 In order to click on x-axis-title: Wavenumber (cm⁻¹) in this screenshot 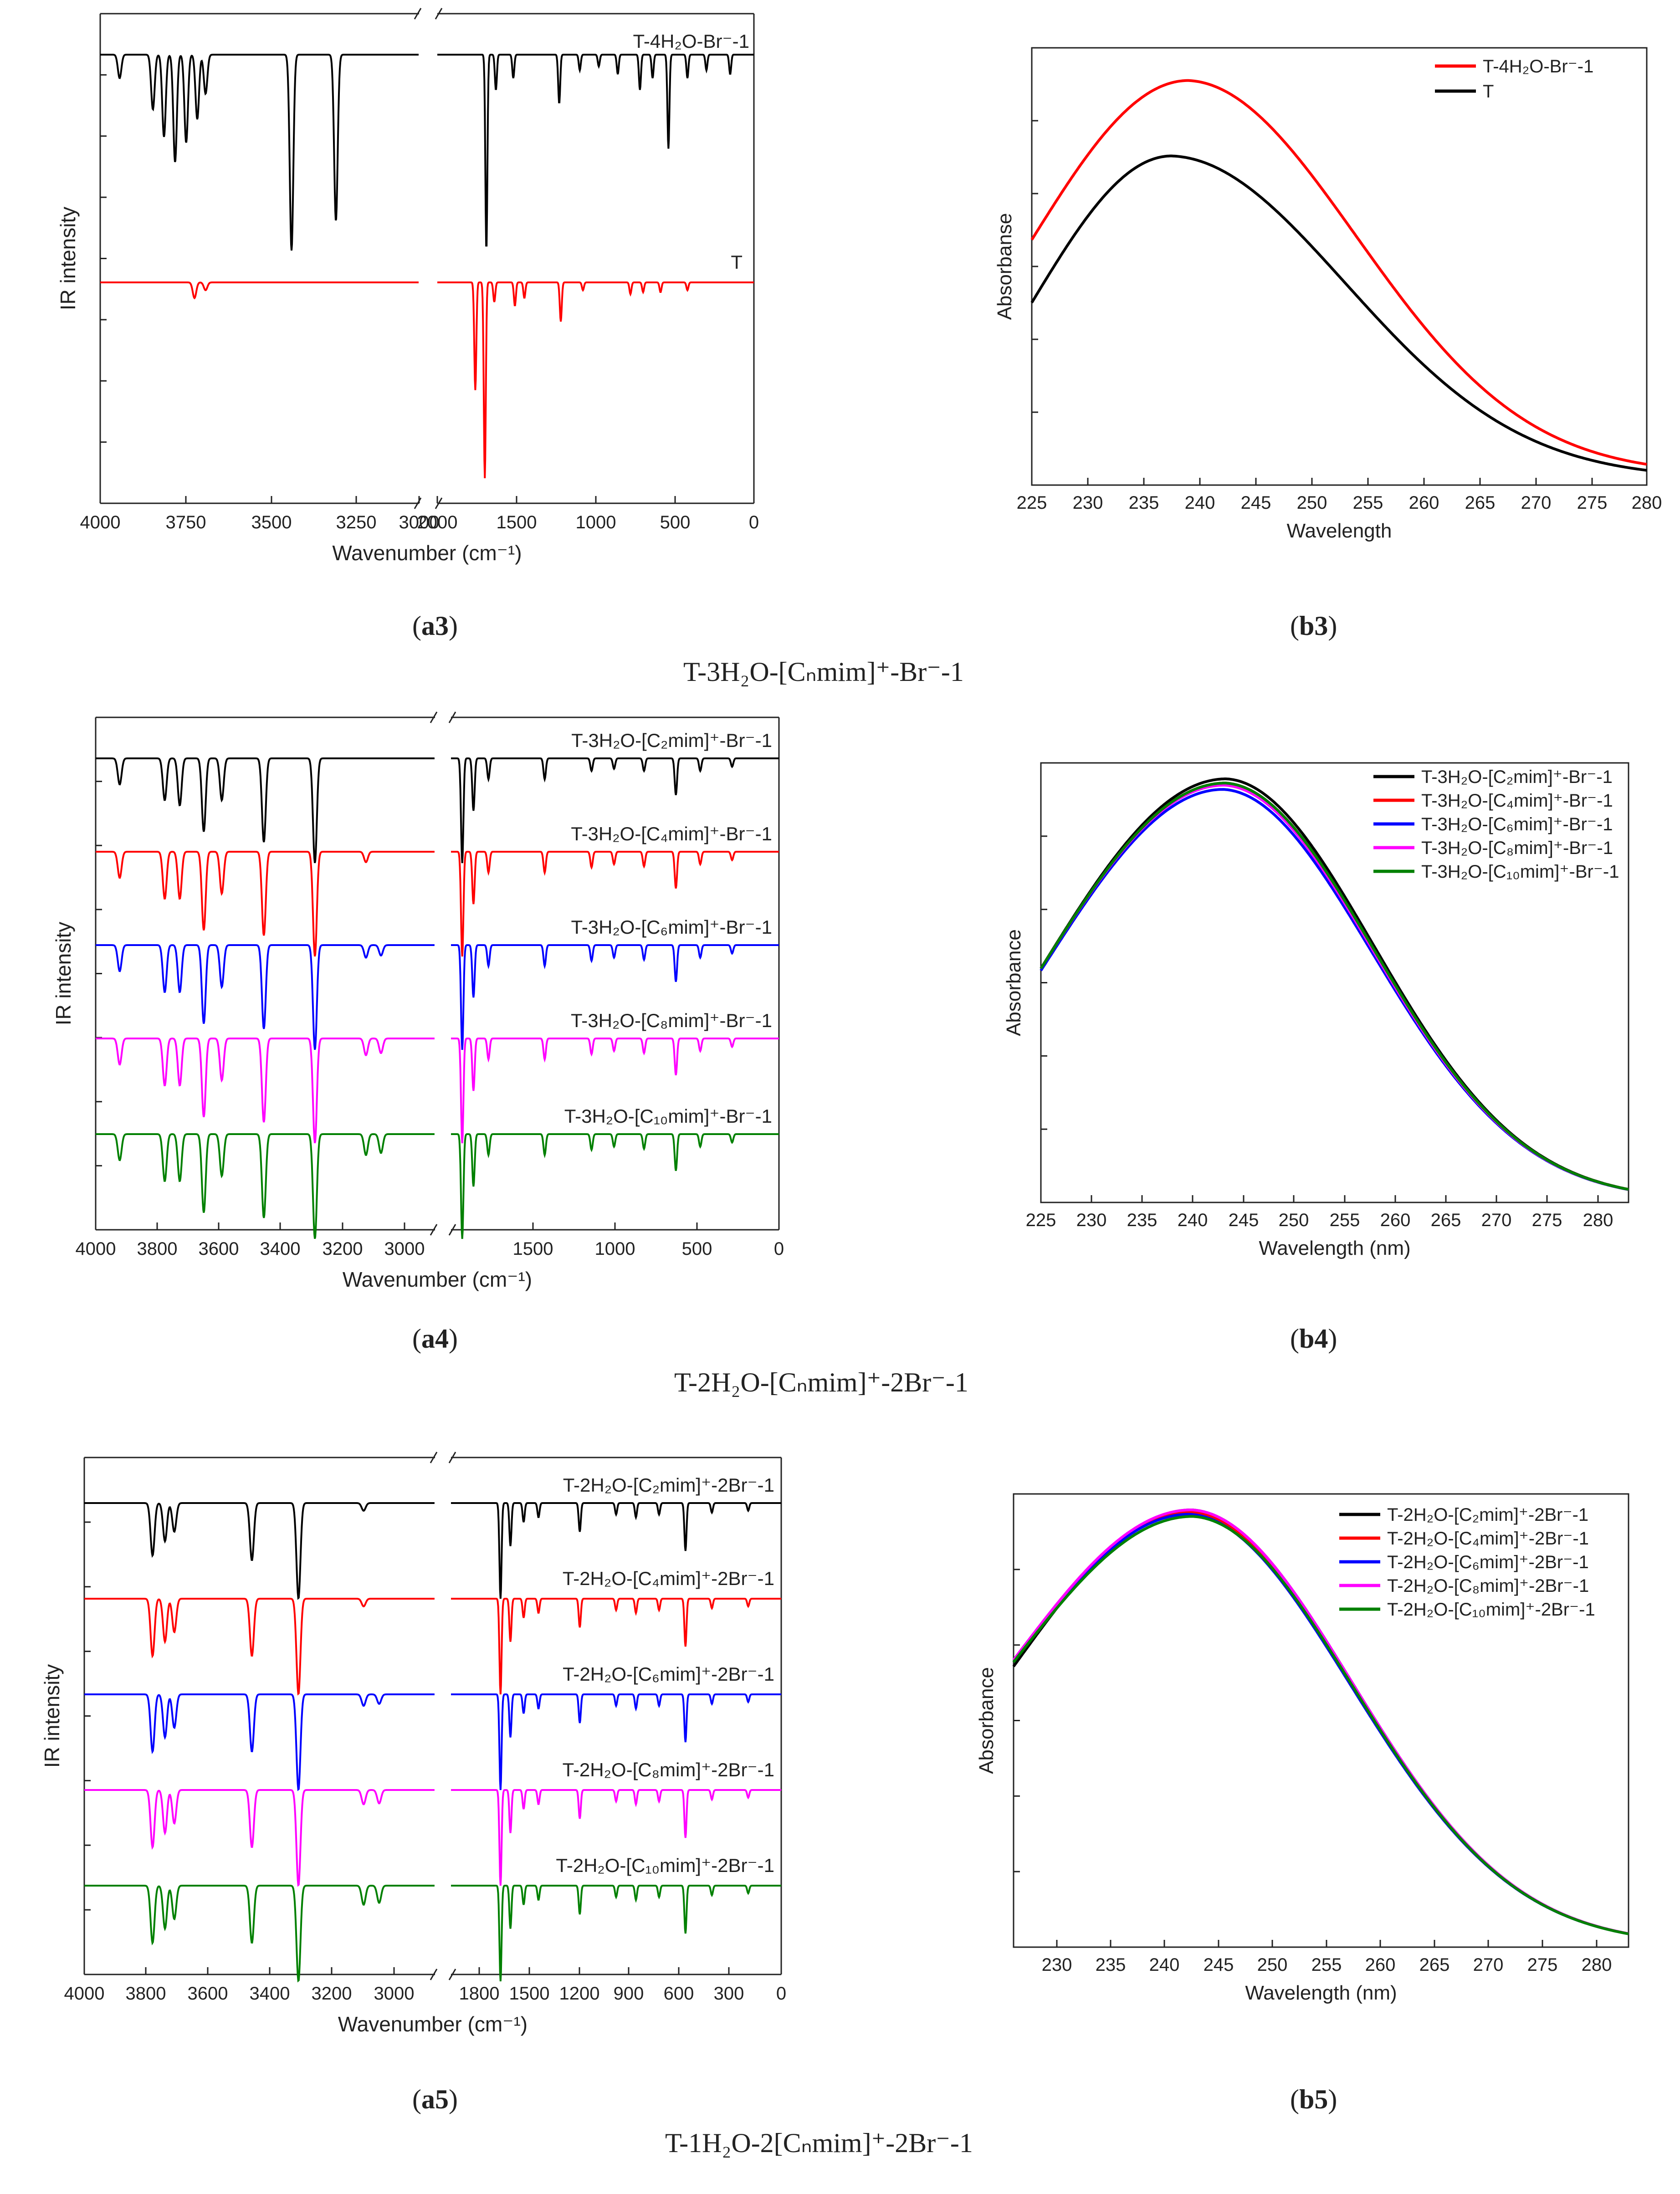, I will do `click(438, 1279)`.